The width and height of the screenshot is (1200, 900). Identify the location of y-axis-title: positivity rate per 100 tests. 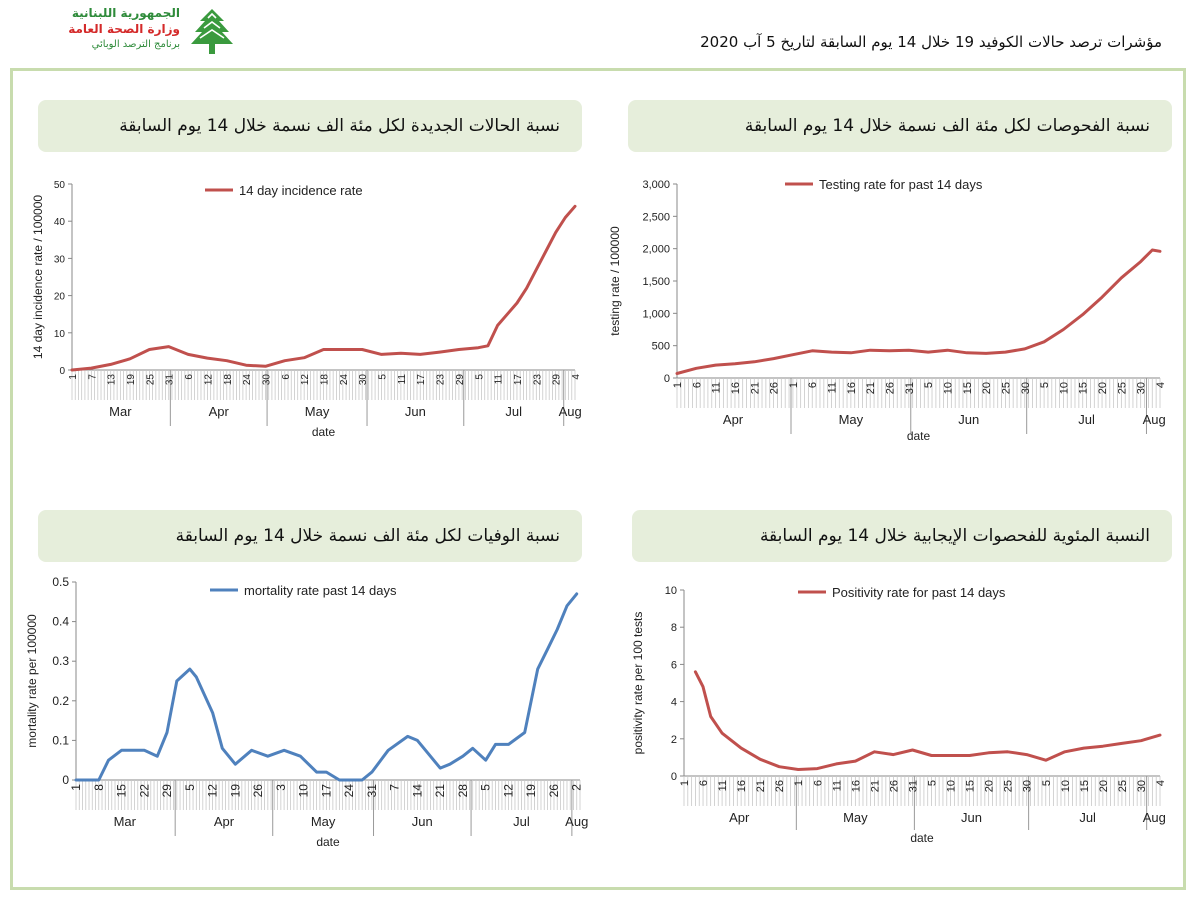
(638, 683).